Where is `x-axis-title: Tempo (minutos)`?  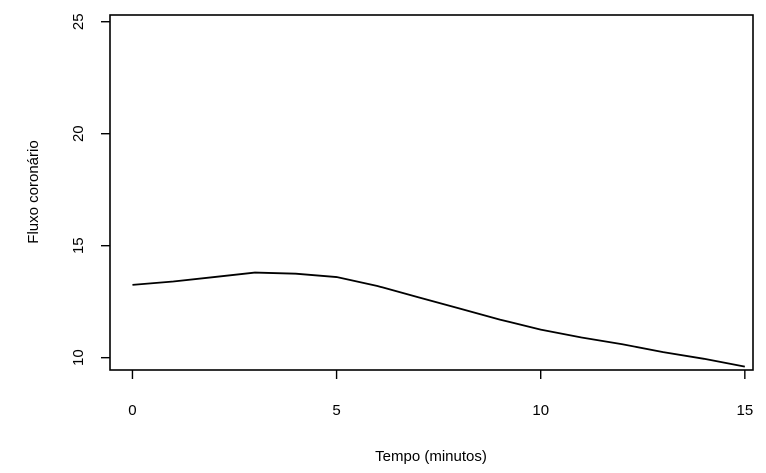
x-axis-title: Tempo (minutos) is located at coordinates (431, 456).